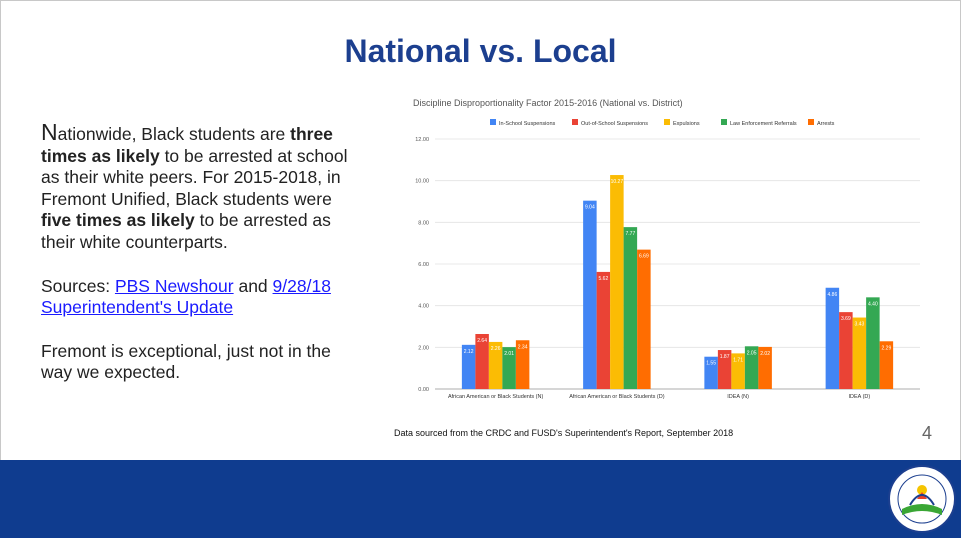 This screenshot has height=538, width=961. Describe the element at coordinates (763, 124) in the screenshot. I see `legend-label-3: Law Enforcement Referrals` at that location.